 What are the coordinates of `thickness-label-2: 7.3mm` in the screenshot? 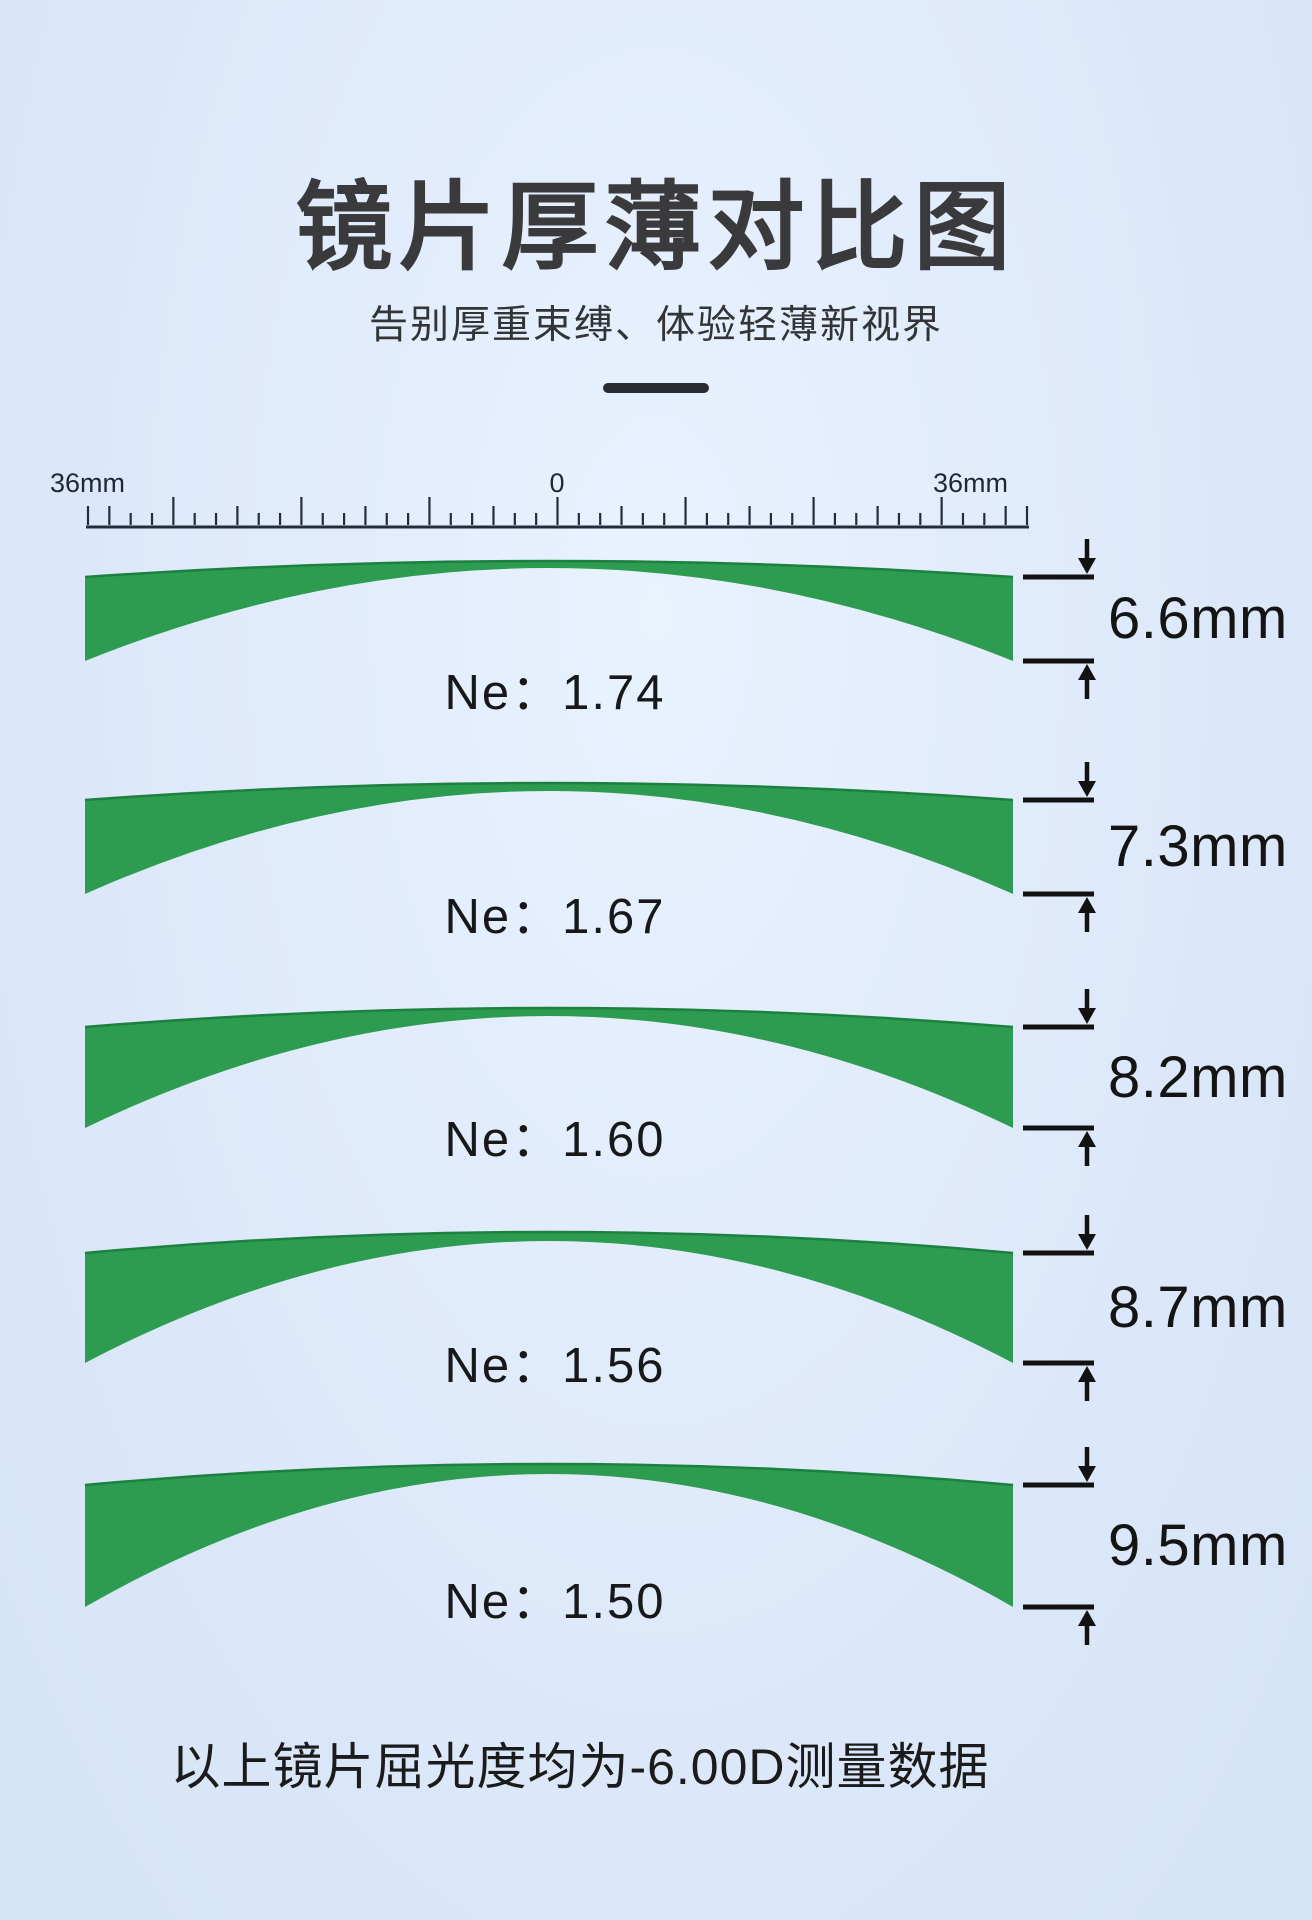 It's located at (1198, 846).